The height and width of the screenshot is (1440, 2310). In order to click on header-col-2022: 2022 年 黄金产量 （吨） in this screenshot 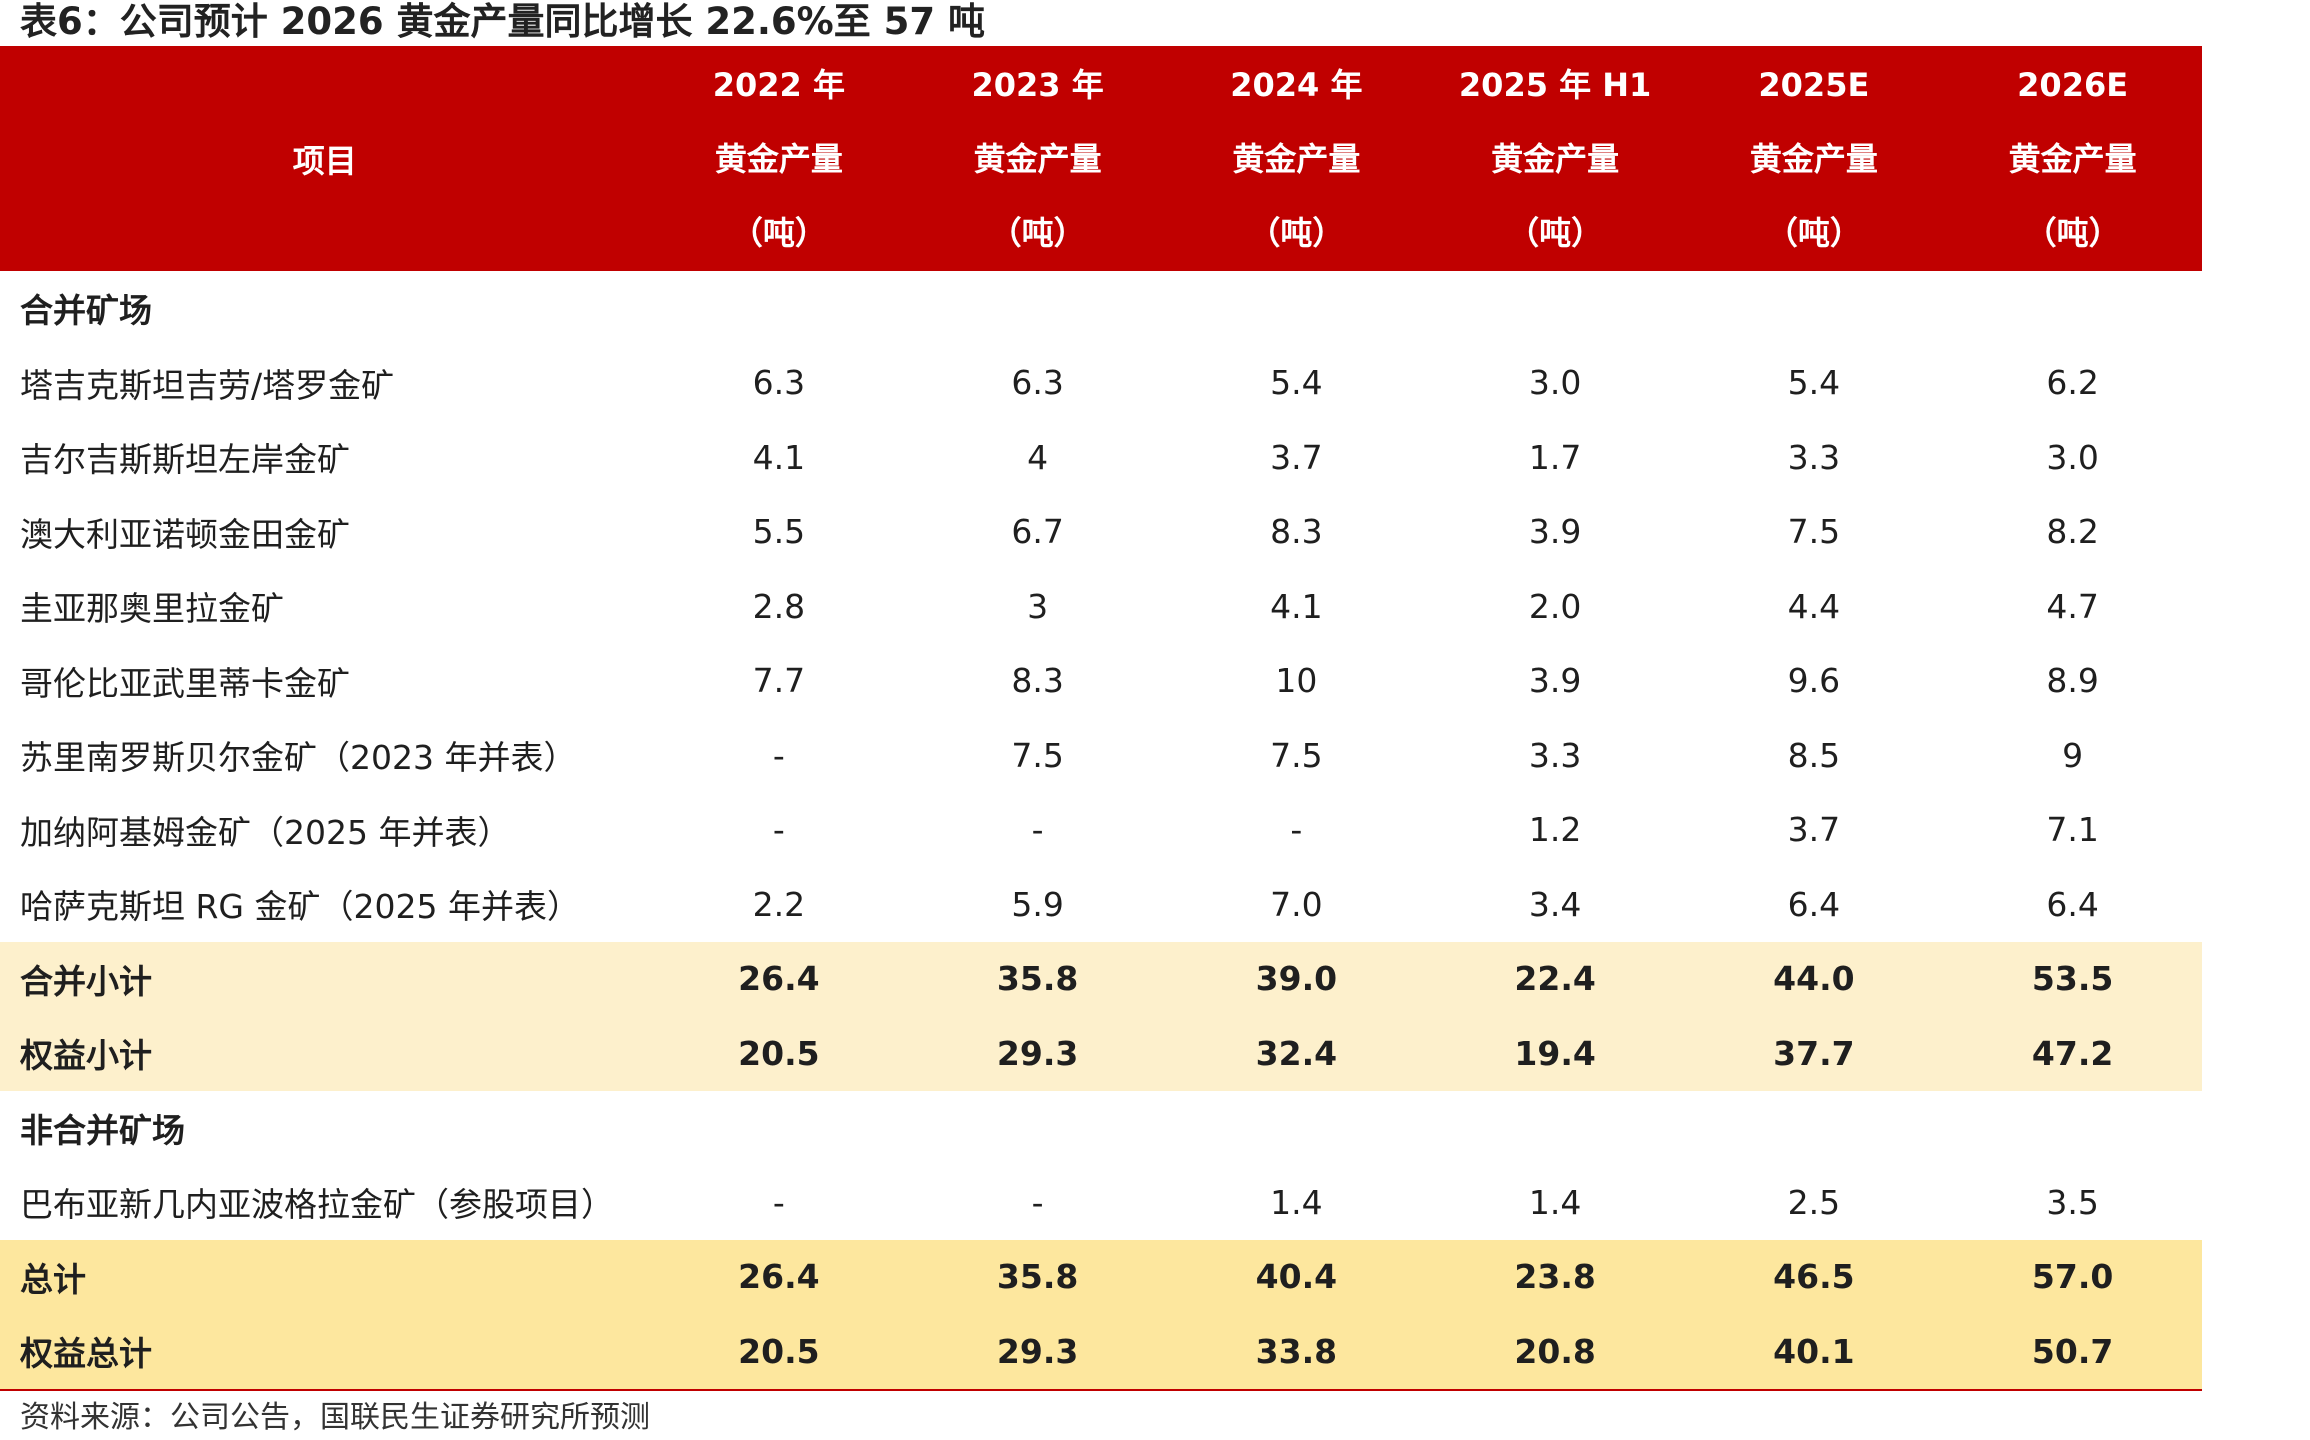, I will do `click(779, 158)`.